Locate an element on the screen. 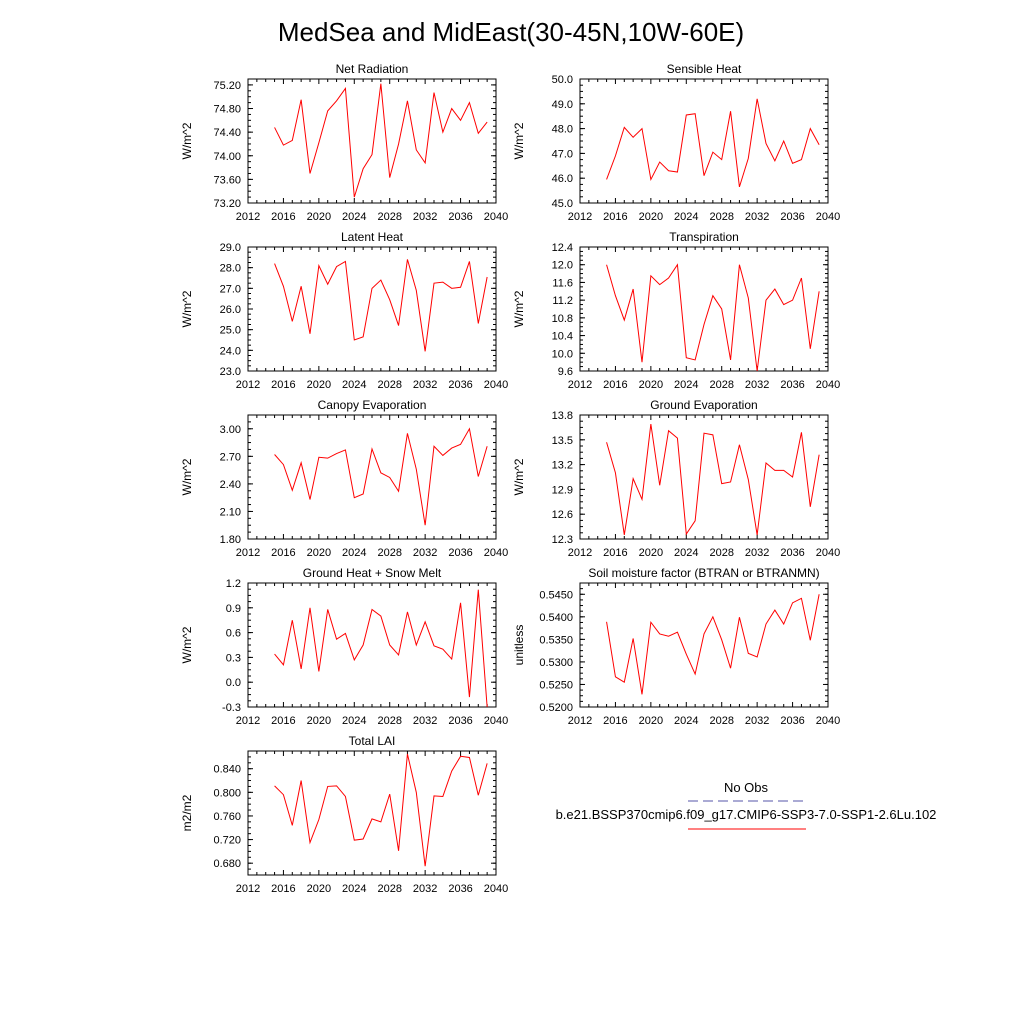  y-tick-label: 0.5250 is located at coordinates (556, 685).